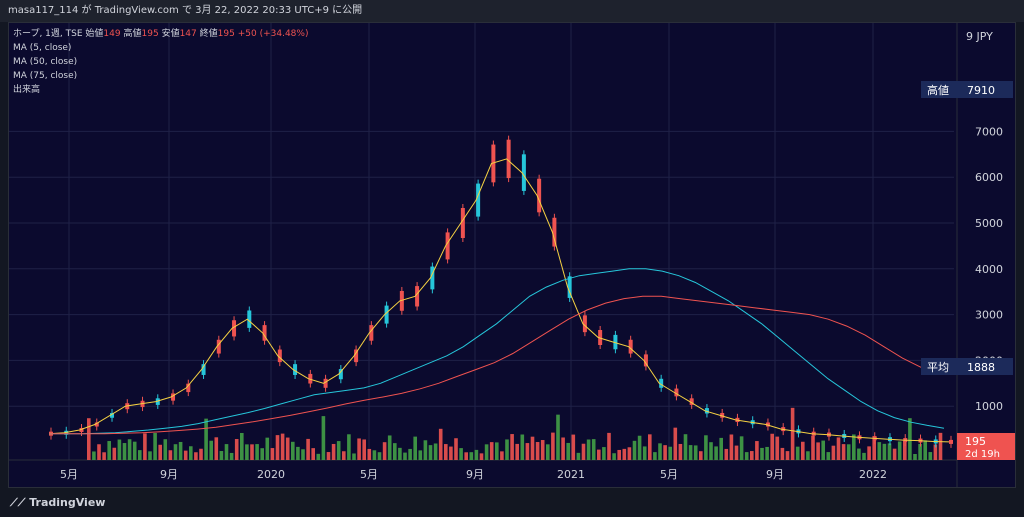 This screenshot has width=1024, height=517. What do you see at coordinates (979, 36) in the screenshot?
I see `currency-label: 9 JPY` at bounding box center [979, 36].